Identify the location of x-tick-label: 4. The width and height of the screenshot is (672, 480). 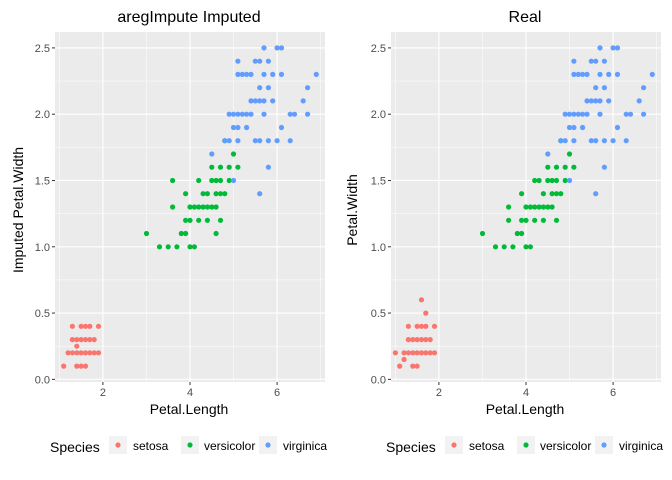
(190, 393).